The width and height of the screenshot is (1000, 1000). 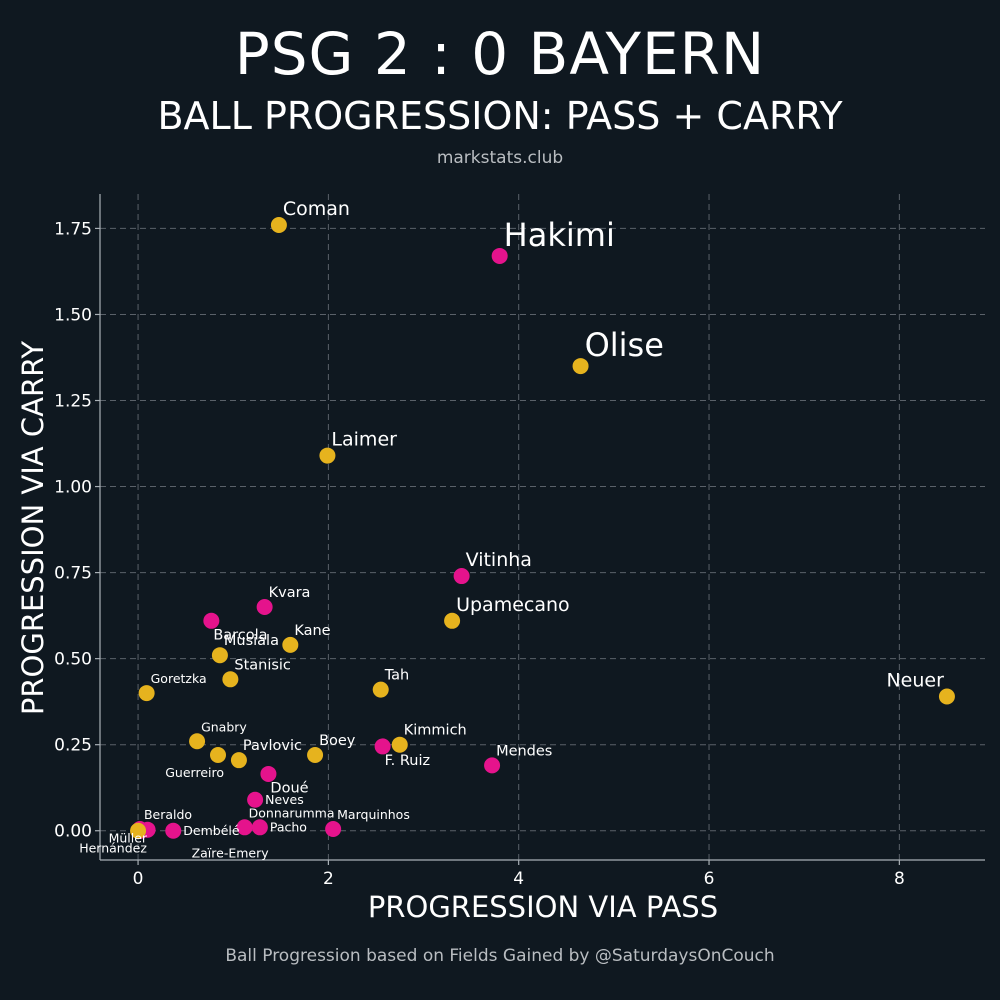 I want to click on point-goretzka, so click(x=146, y=693).